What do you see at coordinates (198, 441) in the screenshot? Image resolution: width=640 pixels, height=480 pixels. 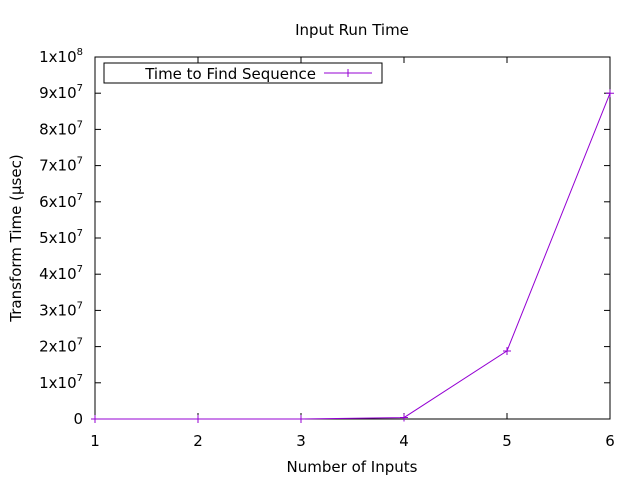 I see `x-tick-label: 2` at bounding box center [198, 441].